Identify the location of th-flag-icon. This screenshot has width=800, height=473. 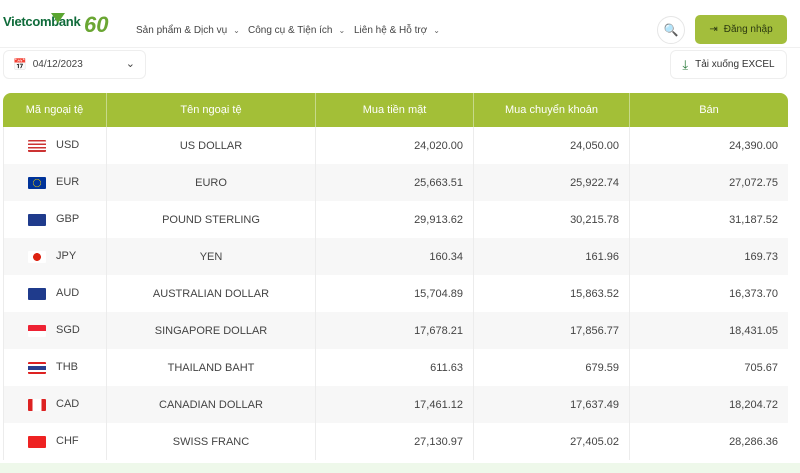
(37, 367).